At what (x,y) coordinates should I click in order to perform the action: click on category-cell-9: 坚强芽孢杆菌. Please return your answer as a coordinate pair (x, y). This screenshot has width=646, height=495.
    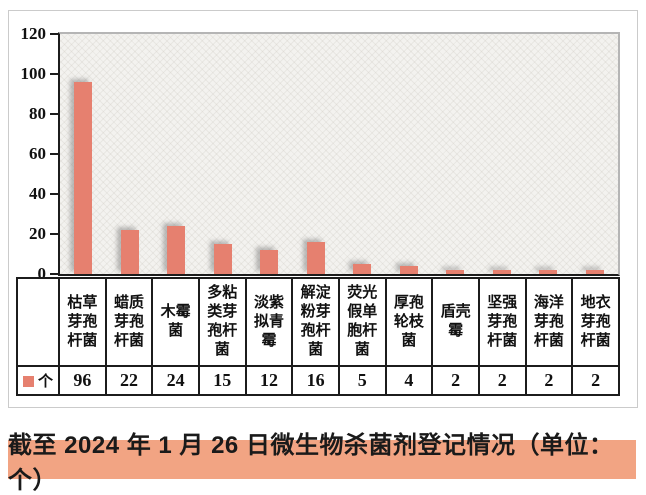
    Looking at the image, I should click on (502, 322).